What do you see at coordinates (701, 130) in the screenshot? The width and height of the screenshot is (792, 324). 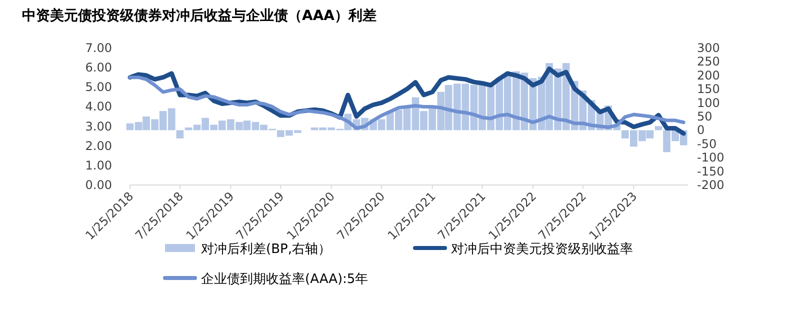 I see `y2-tick-label: 0` at bounding box center [701, 130].